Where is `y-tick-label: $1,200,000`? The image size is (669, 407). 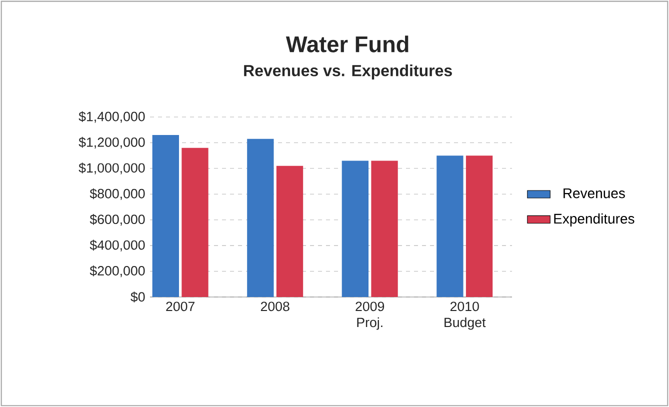 y-tick-label: $1,200,000 is located at coordinates (111, 142).